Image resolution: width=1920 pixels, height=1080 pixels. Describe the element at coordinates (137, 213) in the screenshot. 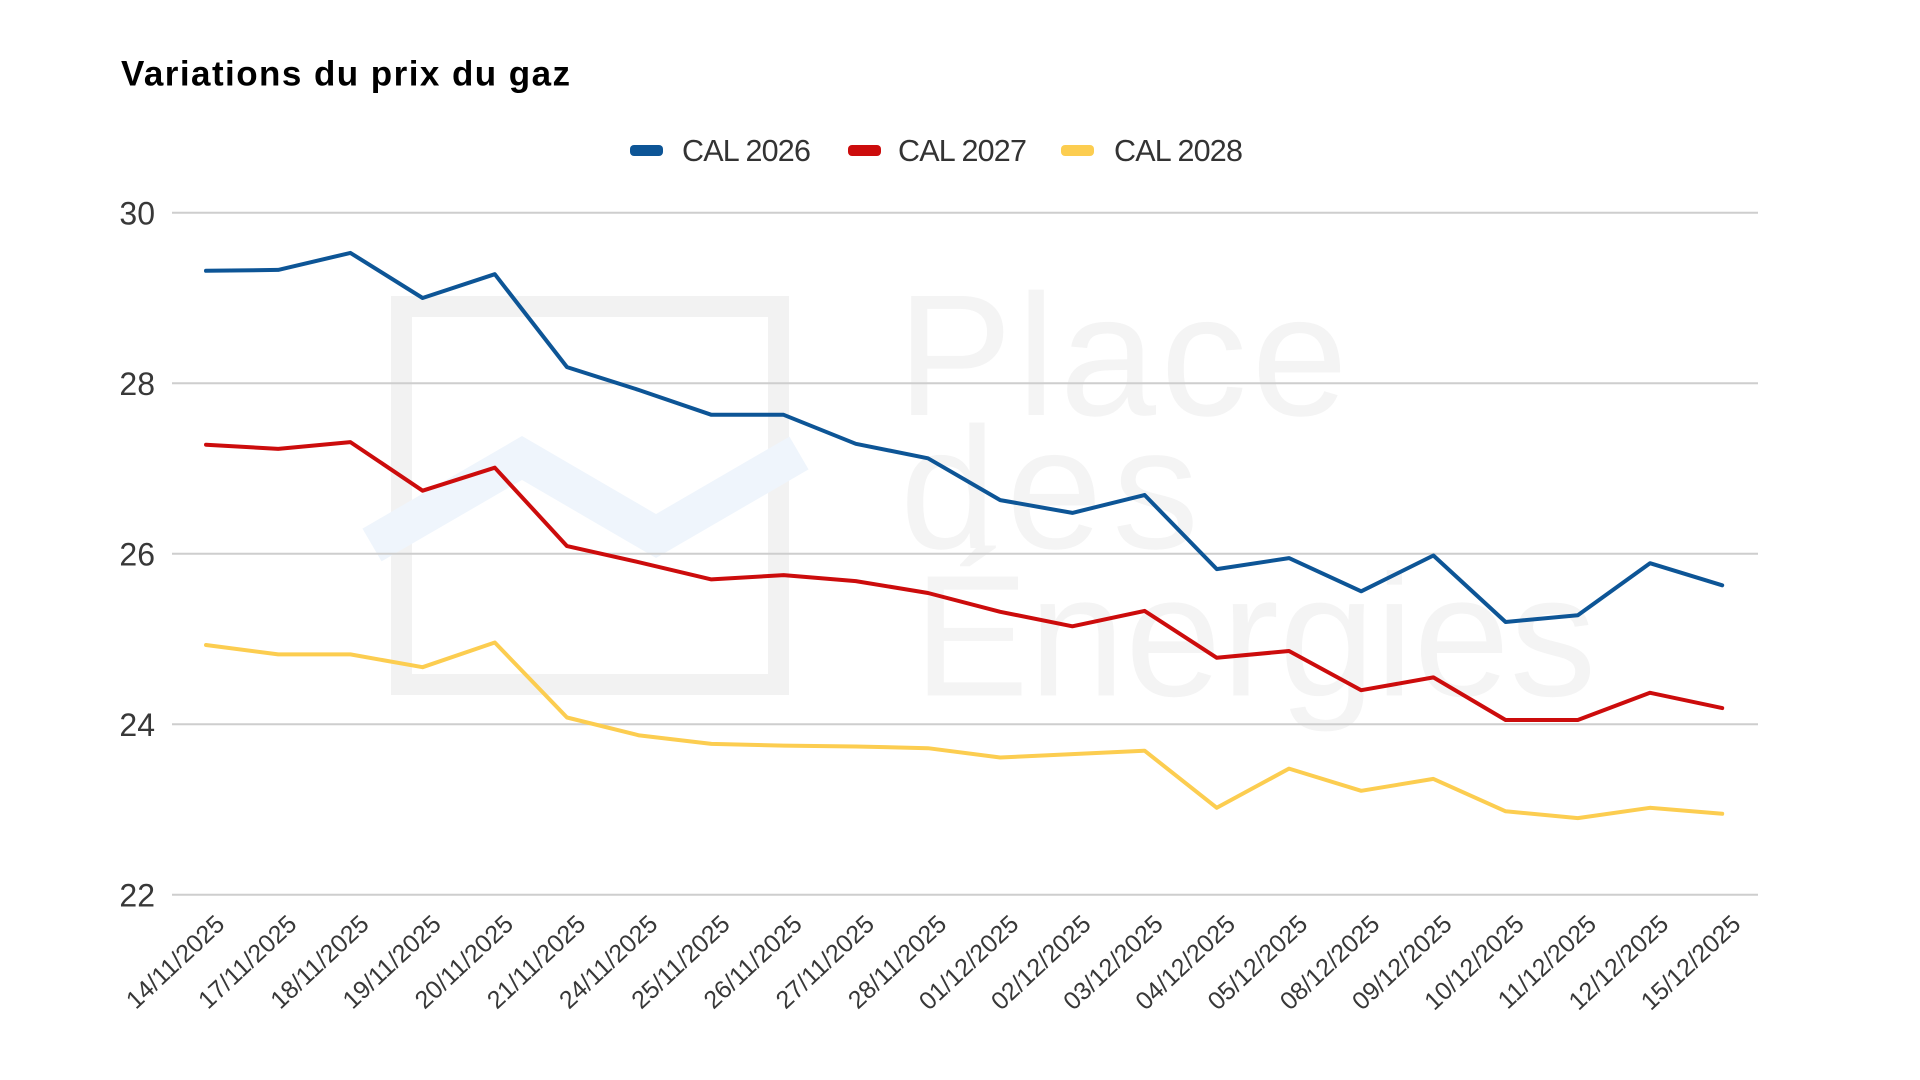

I see `svg-text: 30` at that location.